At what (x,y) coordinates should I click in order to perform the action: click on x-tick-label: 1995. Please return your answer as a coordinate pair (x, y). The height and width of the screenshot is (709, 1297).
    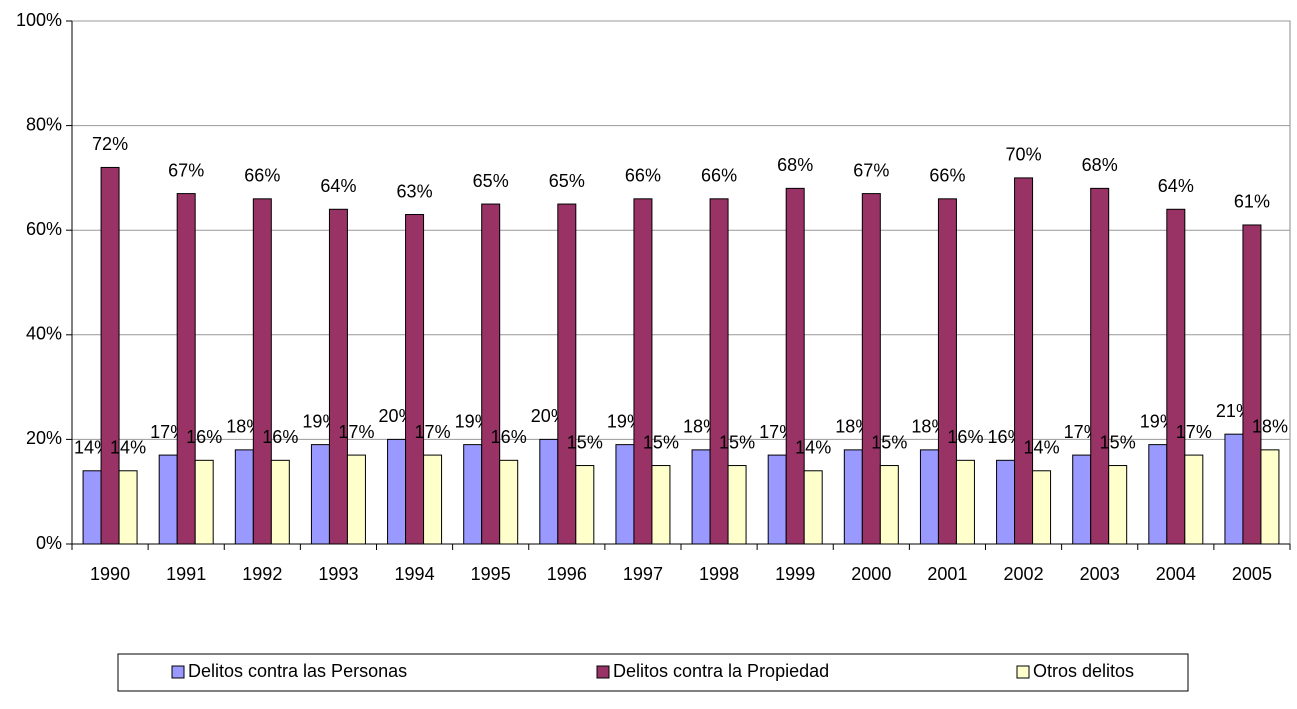
    Looking at the image, I should click on (491, 574).